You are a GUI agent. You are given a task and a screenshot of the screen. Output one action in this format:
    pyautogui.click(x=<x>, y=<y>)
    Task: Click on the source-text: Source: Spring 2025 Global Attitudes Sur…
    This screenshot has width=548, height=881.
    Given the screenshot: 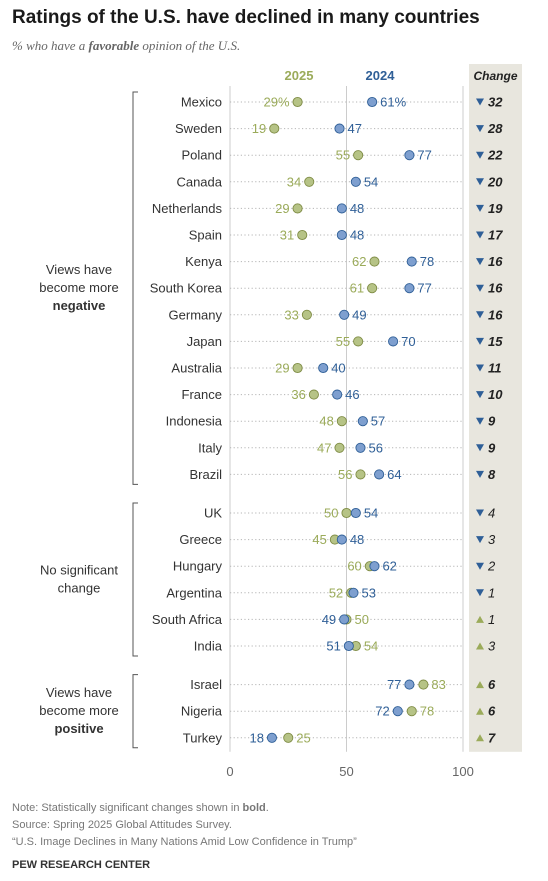 What is the action you would take?
    pyautogui.click(x=122, y=825)
    